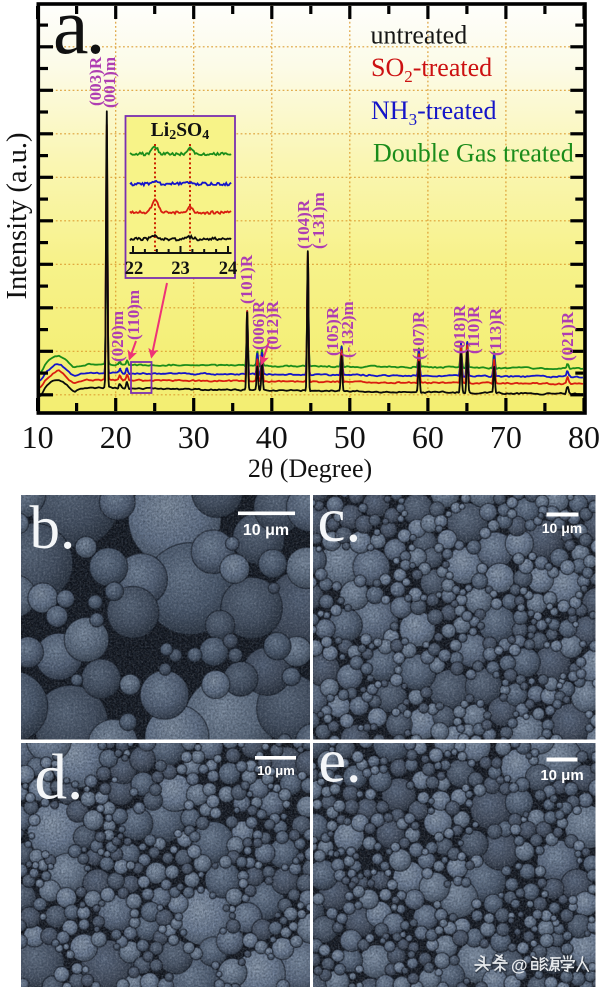  What do you see at coordinates (347, 329) in the screenshot?
I see `svg-text: (-132)m` at bounding box center [347, 329].